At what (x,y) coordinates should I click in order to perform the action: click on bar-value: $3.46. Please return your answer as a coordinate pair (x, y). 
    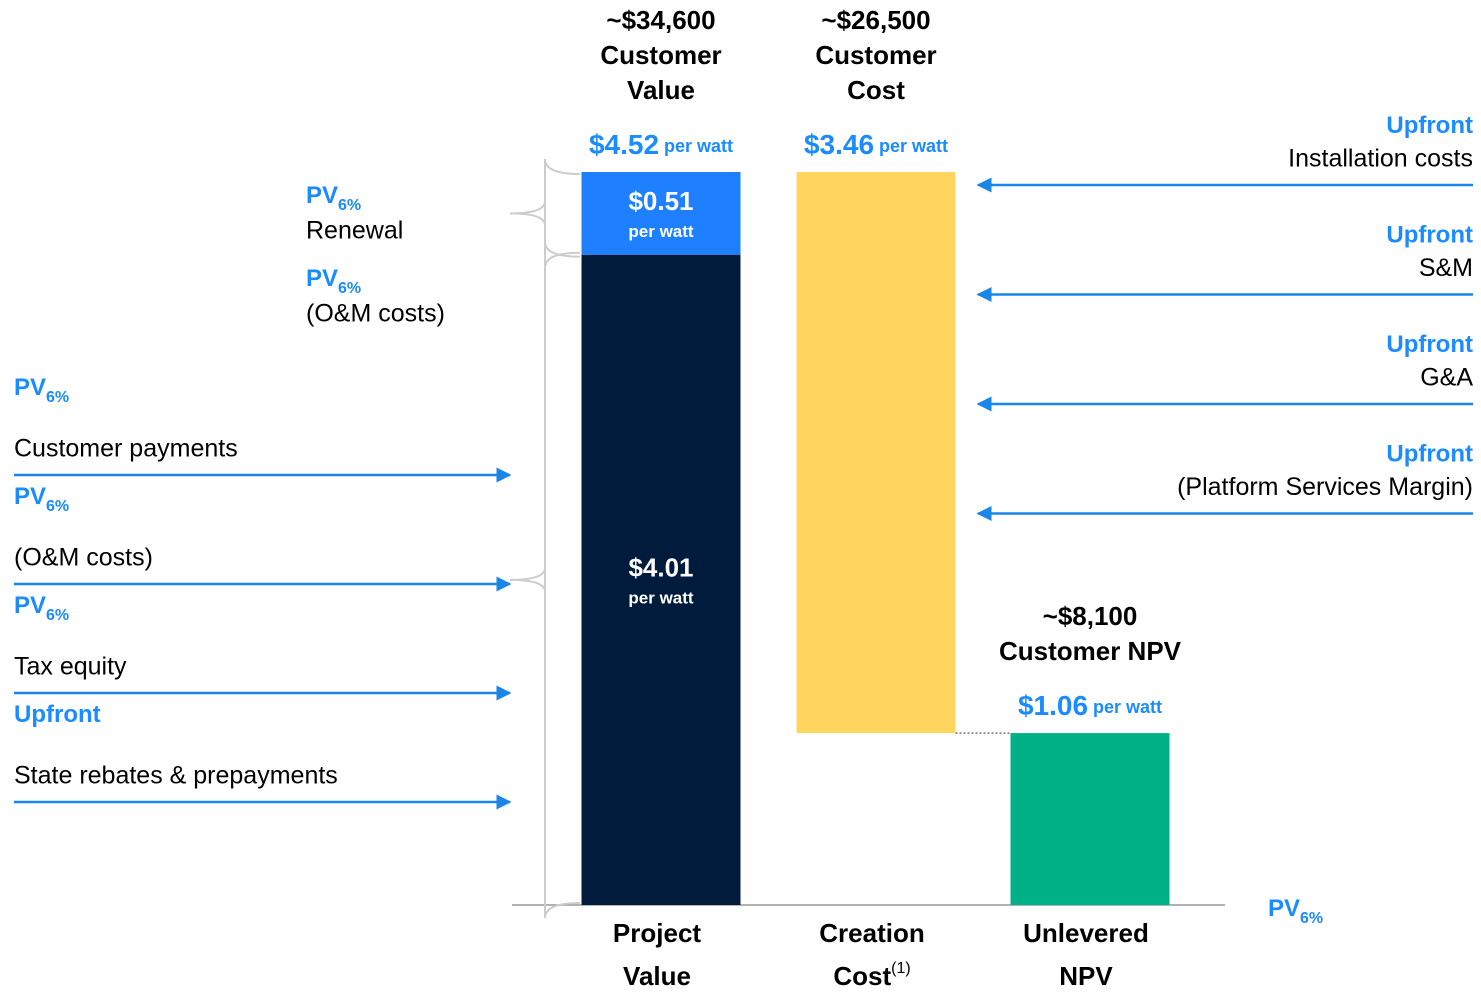
    Looking at the image, I should click on (839, 144).